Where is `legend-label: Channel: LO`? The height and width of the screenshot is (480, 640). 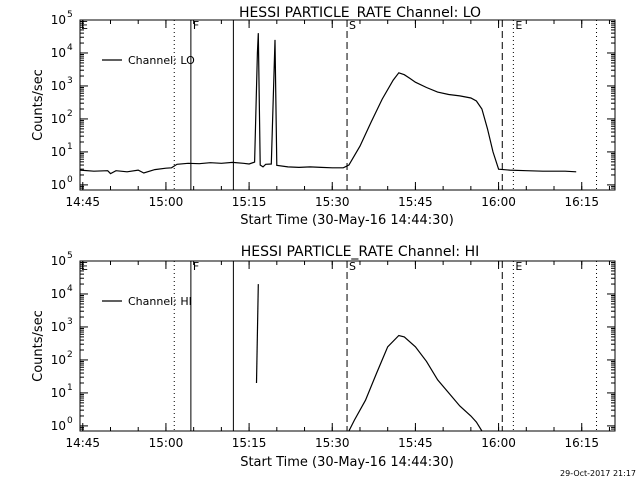 legend-label: Channel: LO is located at coordinates (161, 60).